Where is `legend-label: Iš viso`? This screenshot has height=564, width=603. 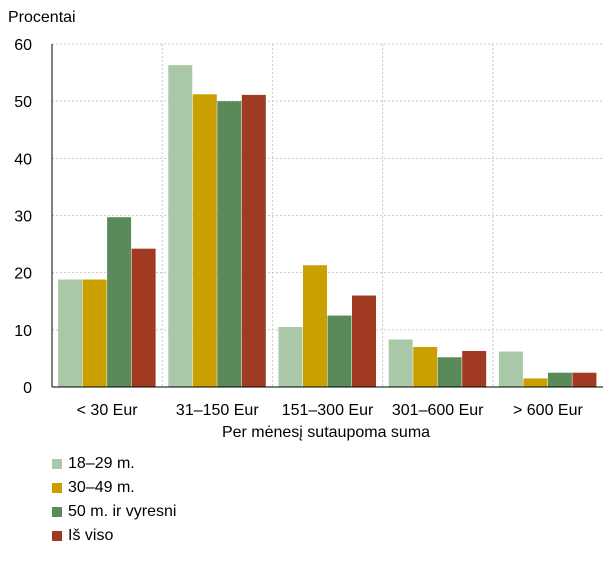
legend-label: Iš viso is located at coordinates (91, 535).